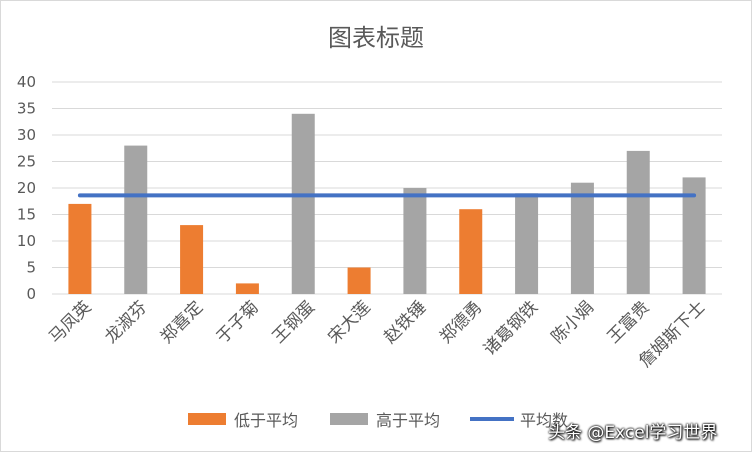 This screenshot has width=752, height=452. What do you see at coordinates (408, 420) in the screenshot?
I see `legend-label-above: 高于平均` at bounding box center [408, 420].